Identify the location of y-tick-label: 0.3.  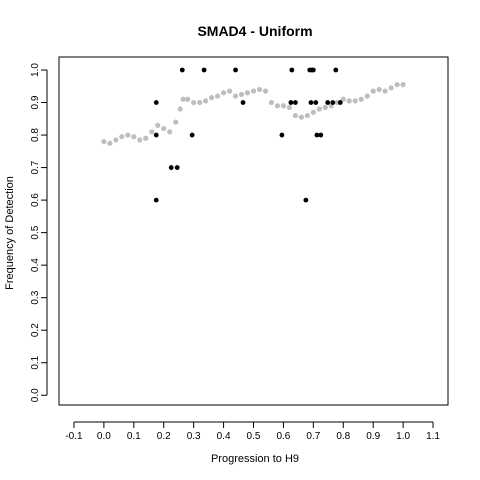
(35, 297).